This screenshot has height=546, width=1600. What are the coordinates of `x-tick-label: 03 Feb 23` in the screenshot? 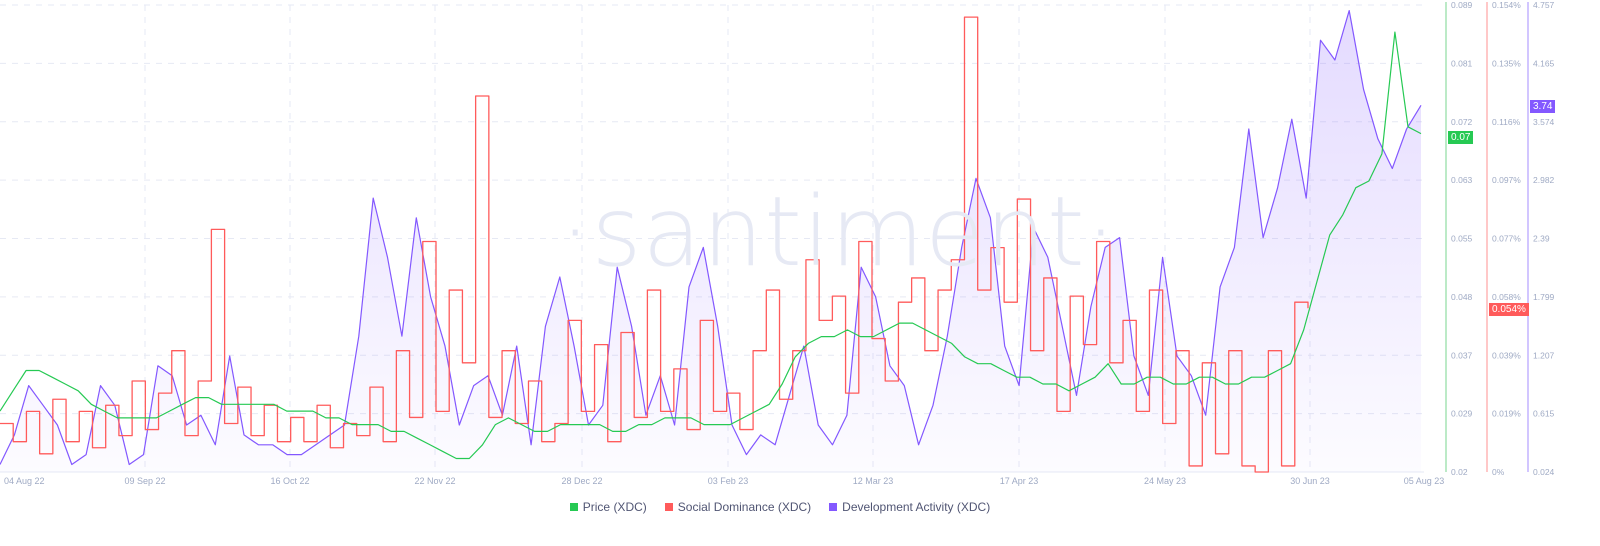 It's located at (728, 481).